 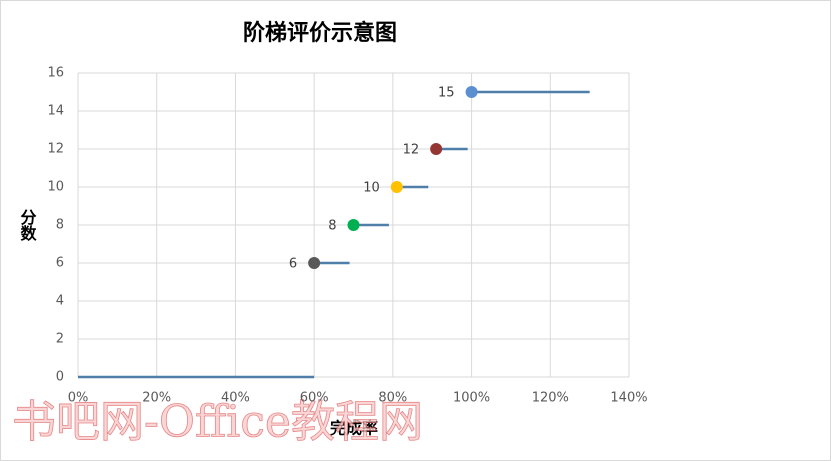 What do you see at coordinates (60, 377) in the screenshot?
I see `y-tick-label: 0` at bounding box center [60, 377].